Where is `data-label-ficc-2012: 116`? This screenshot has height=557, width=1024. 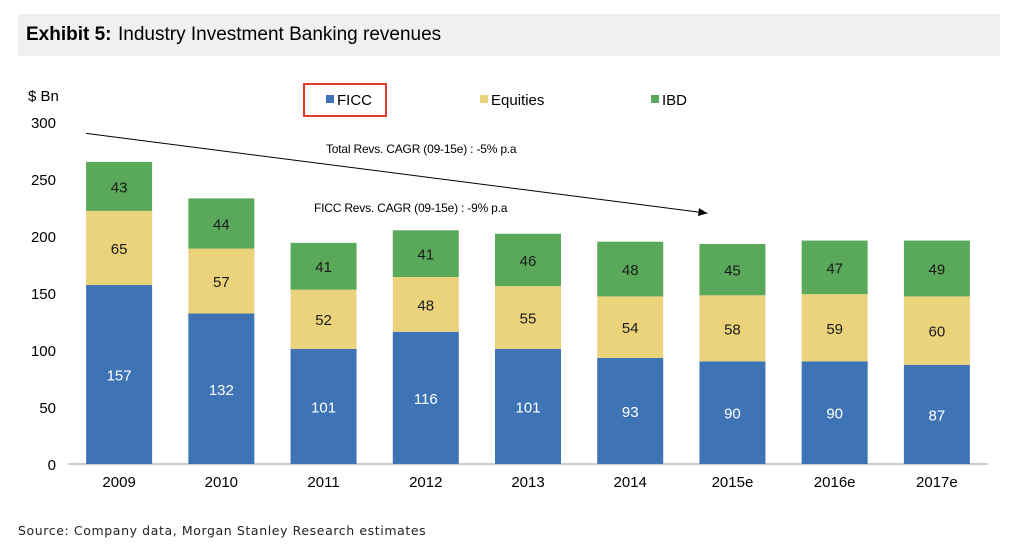
data-label-ficc-2012: 116 is located at coordinates (426, 399).